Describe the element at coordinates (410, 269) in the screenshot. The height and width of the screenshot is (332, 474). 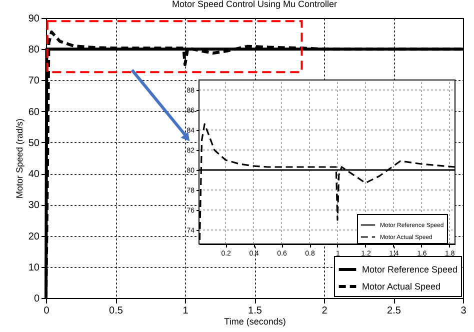
I see `legend-label: Motor Reference Speed` at that location.